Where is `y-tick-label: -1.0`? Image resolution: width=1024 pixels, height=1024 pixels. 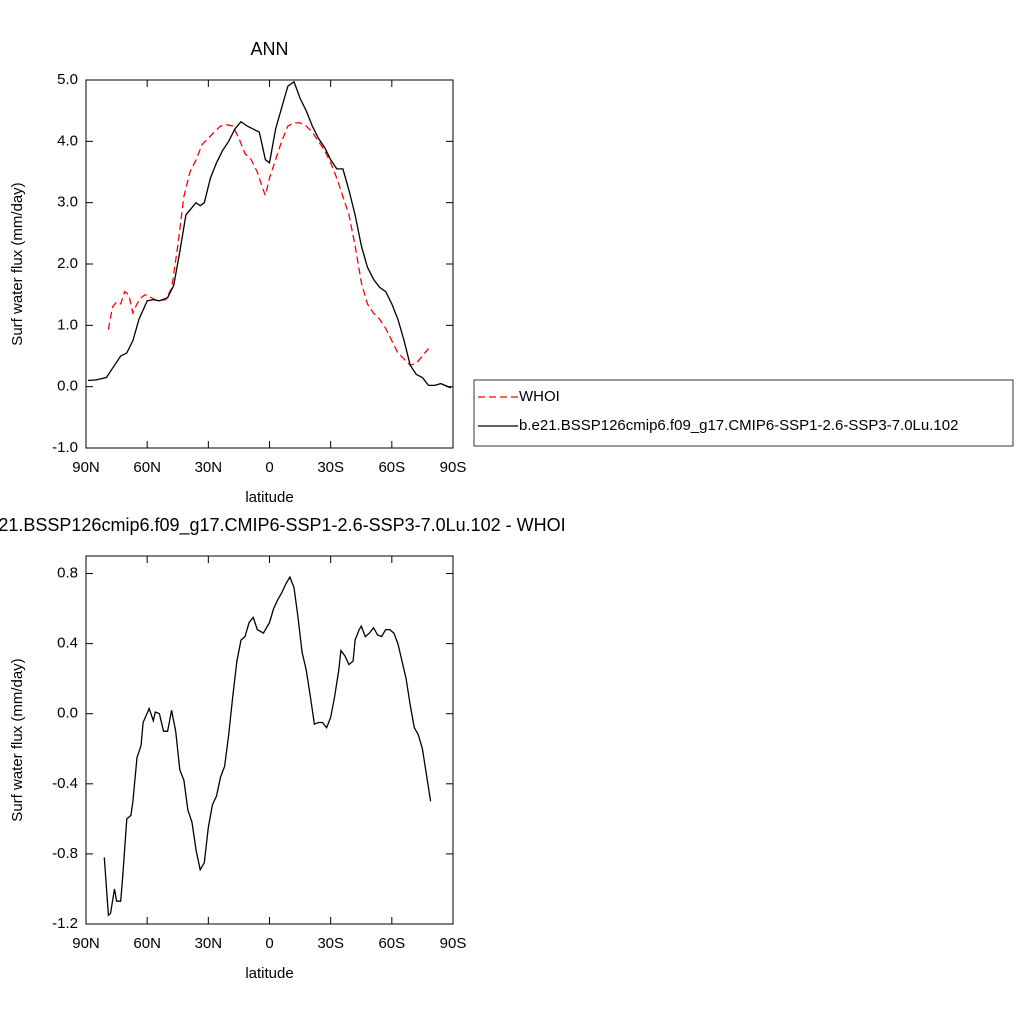 y-tick-label: -1.0 is located at coordinates (65, 447).